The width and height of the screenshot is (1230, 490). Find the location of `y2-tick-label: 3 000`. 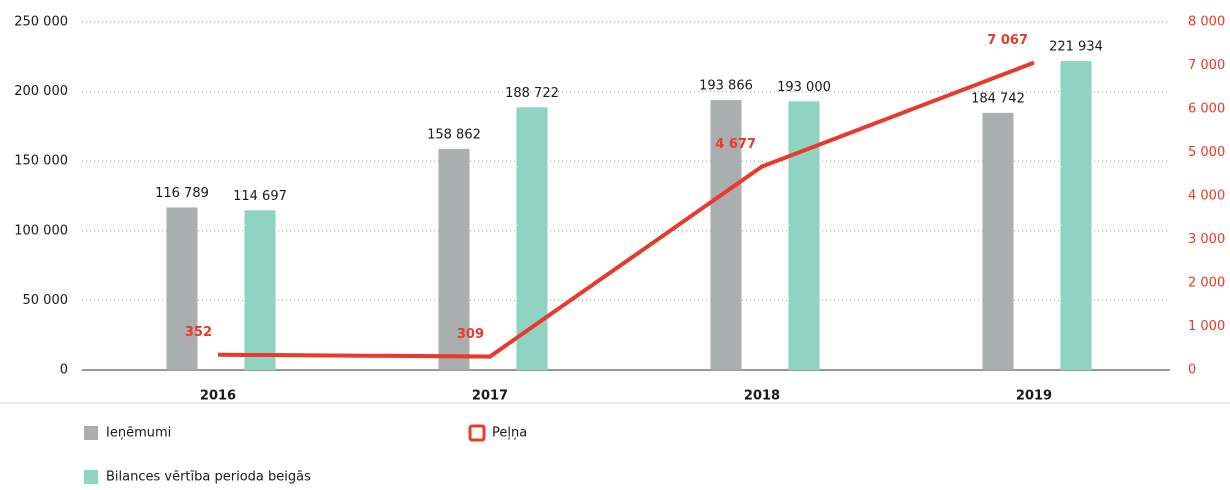

y2-tick-label: 3 000 is located at coordinates (1206, 239).